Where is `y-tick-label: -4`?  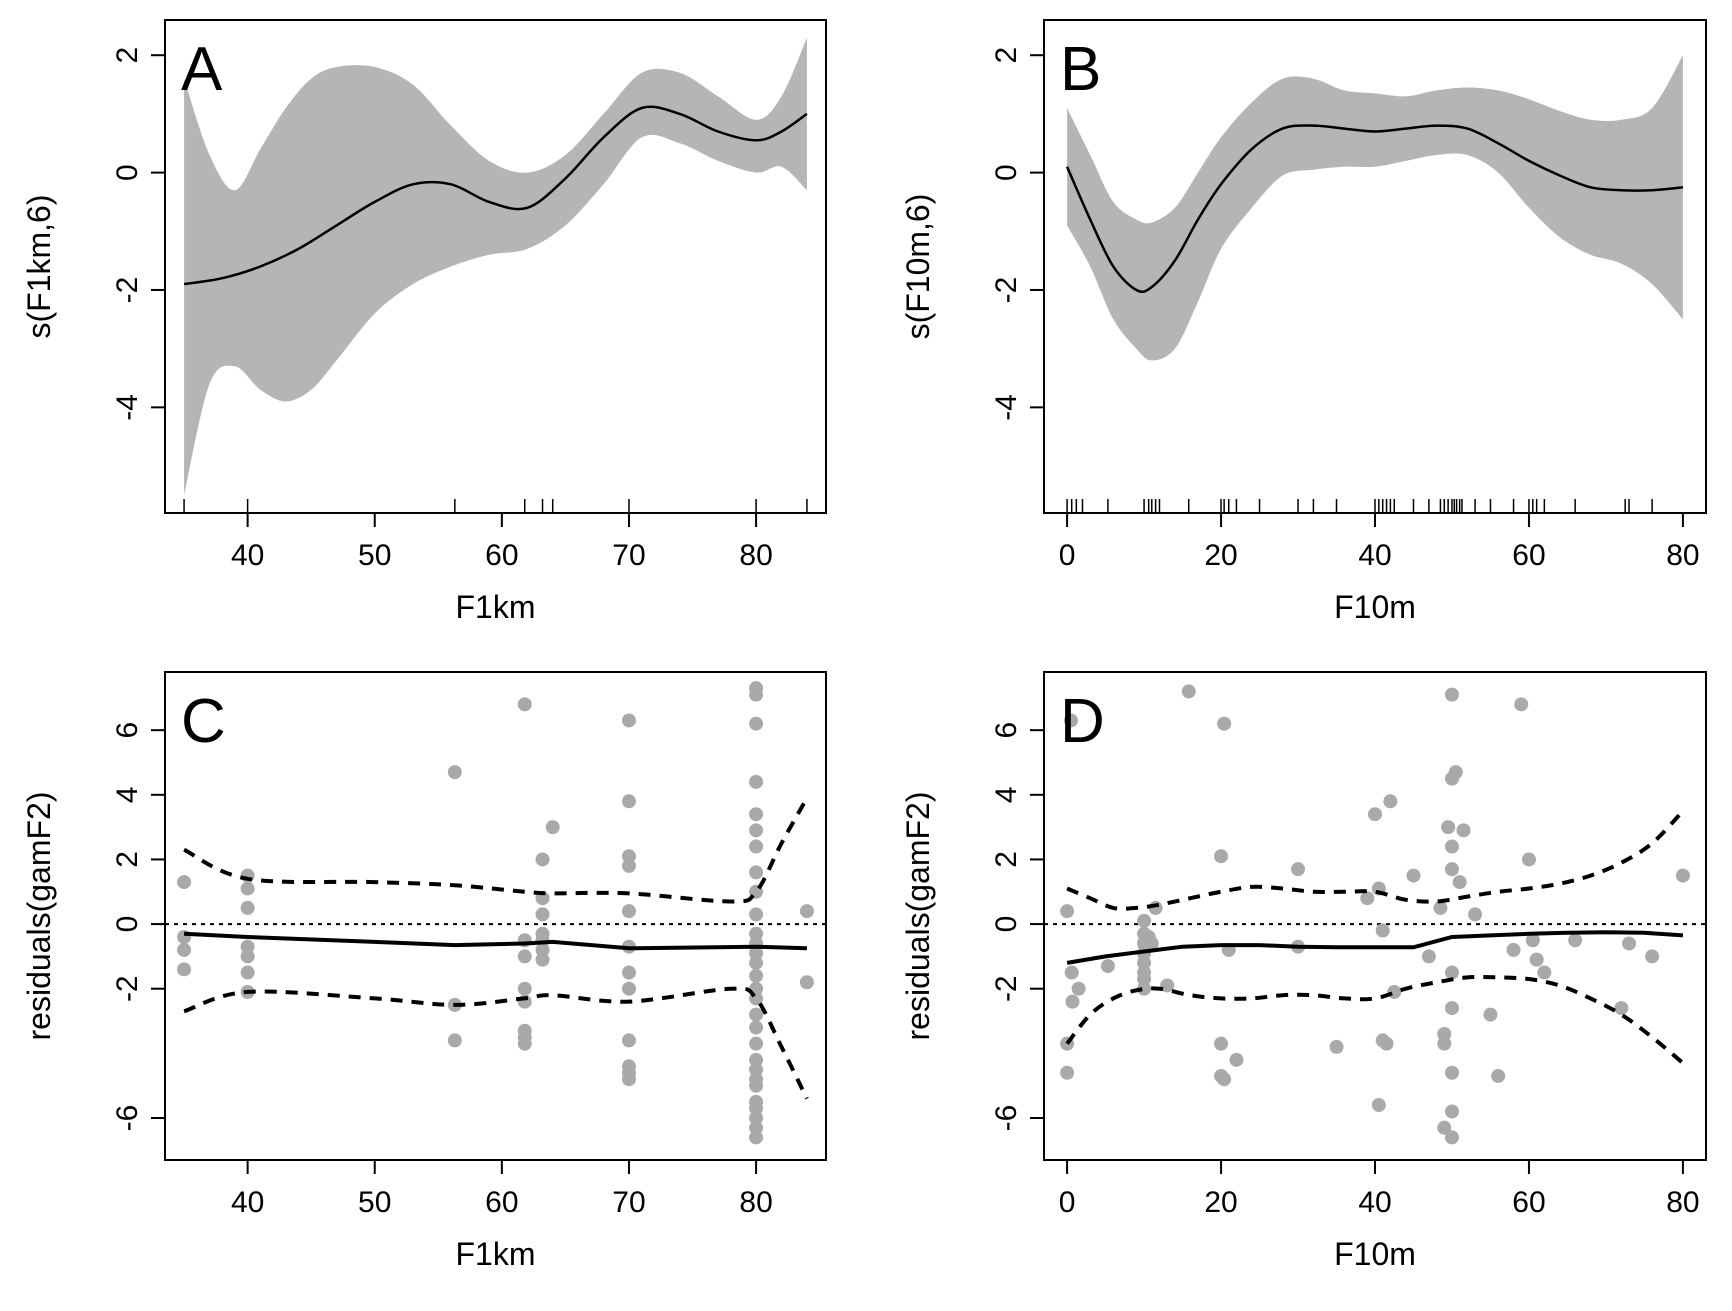
y-tick-label: -4 is located at coordinates (127, 407).